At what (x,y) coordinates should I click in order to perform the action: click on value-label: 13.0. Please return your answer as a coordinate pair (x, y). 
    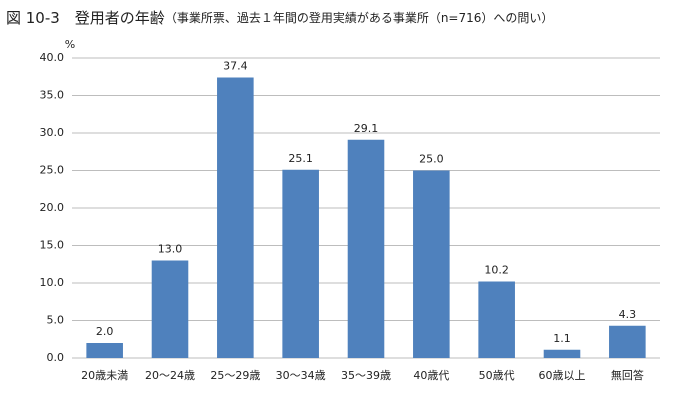
    Looking at the image, I should click on (170, 249).